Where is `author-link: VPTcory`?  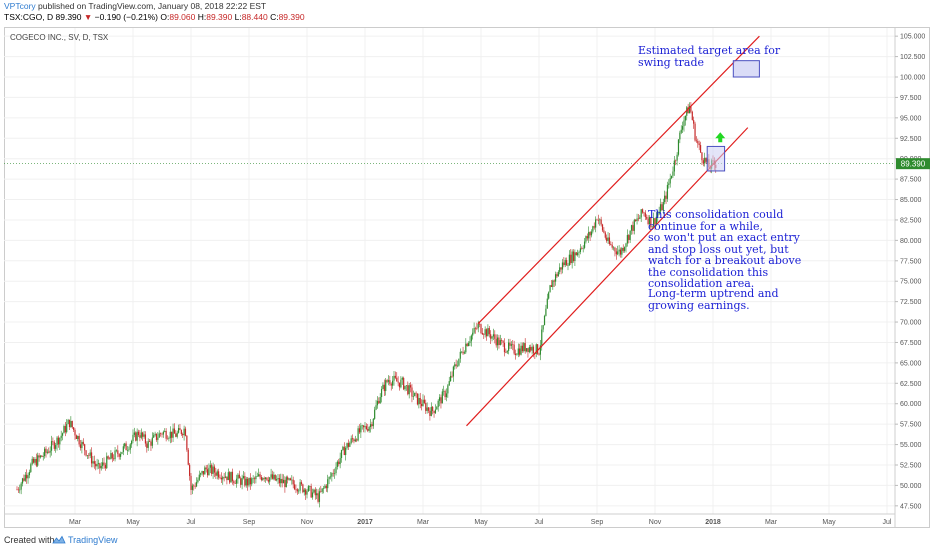
author-link: VPTcory is located at coordinates (20, 6).